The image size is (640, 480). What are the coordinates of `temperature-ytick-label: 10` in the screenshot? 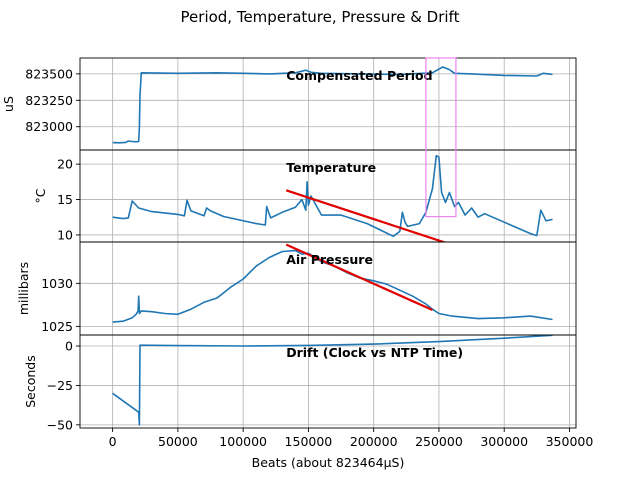 It's located at (65, 234).